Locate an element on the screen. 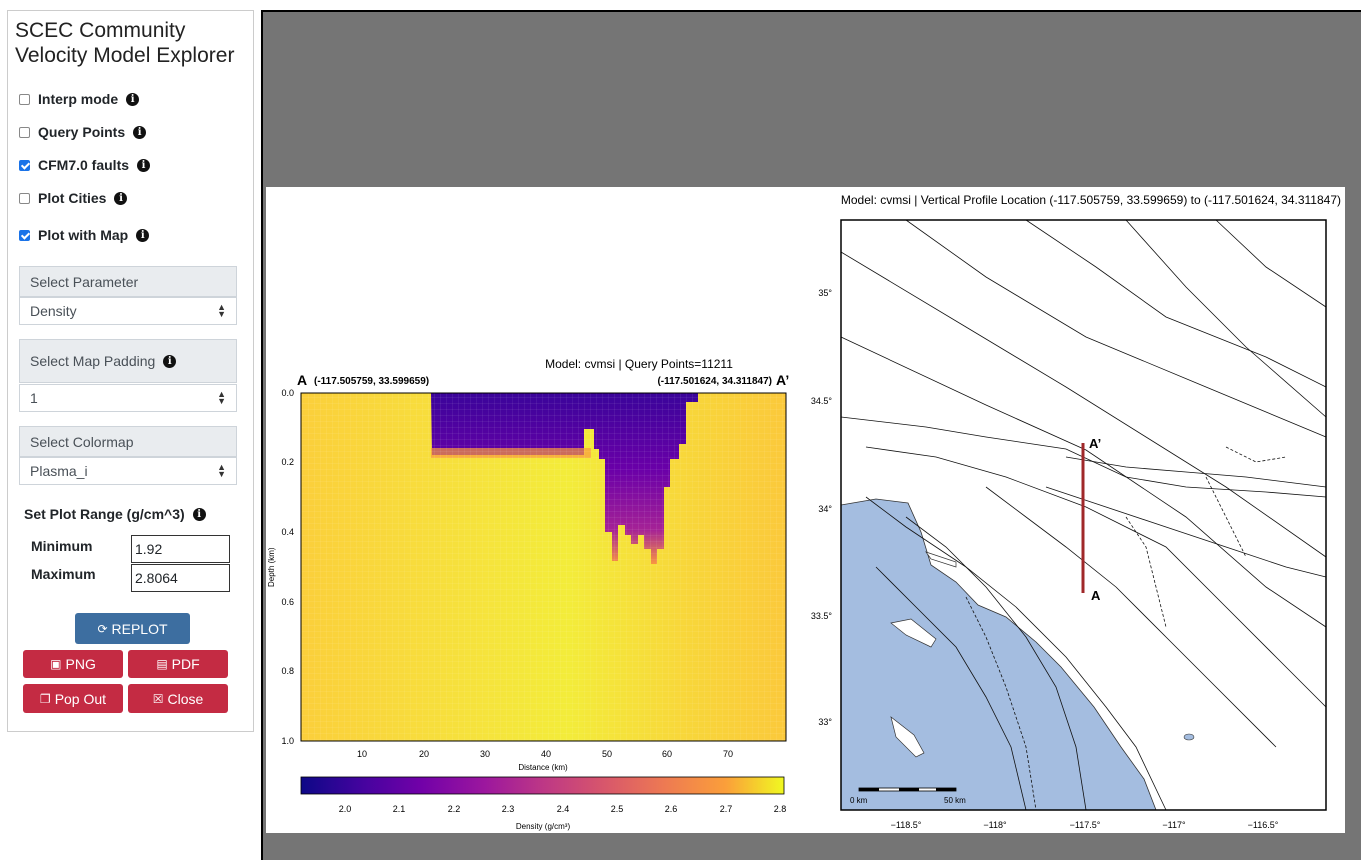 This screenshot has width=1361, height=860. colorbar-tick: 2.8 is located at coordinates (780, 809).